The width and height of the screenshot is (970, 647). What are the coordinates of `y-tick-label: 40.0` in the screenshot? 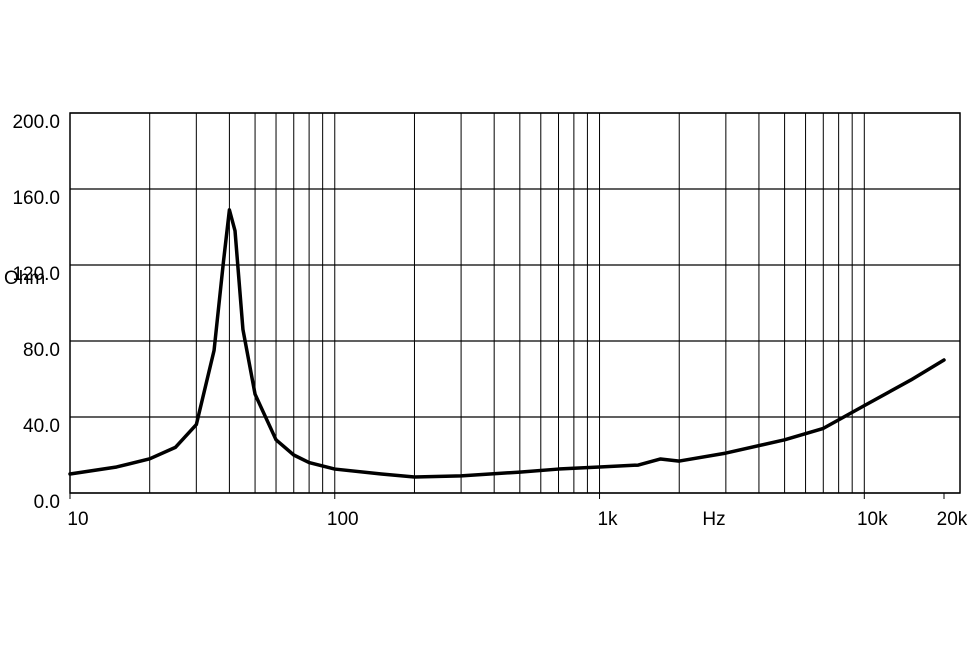 It's located at (41, 426).